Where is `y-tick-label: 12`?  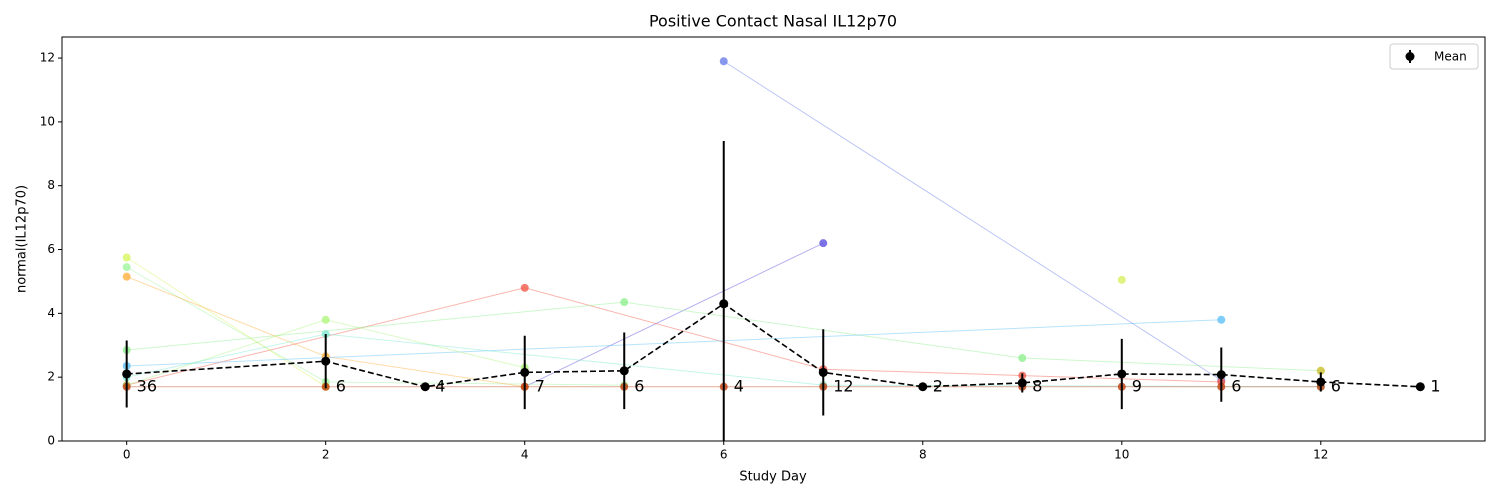 y-tick-label: 12 is located at coordinates (47, 58).